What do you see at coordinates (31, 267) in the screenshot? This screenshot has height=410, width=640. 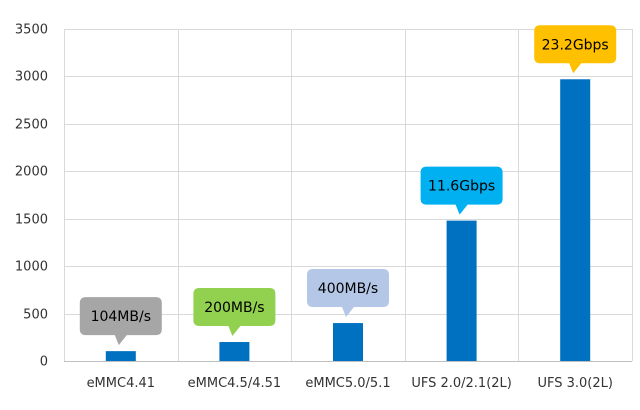 I see `y-tick-label: 1000` at bounding box center [31, 267].